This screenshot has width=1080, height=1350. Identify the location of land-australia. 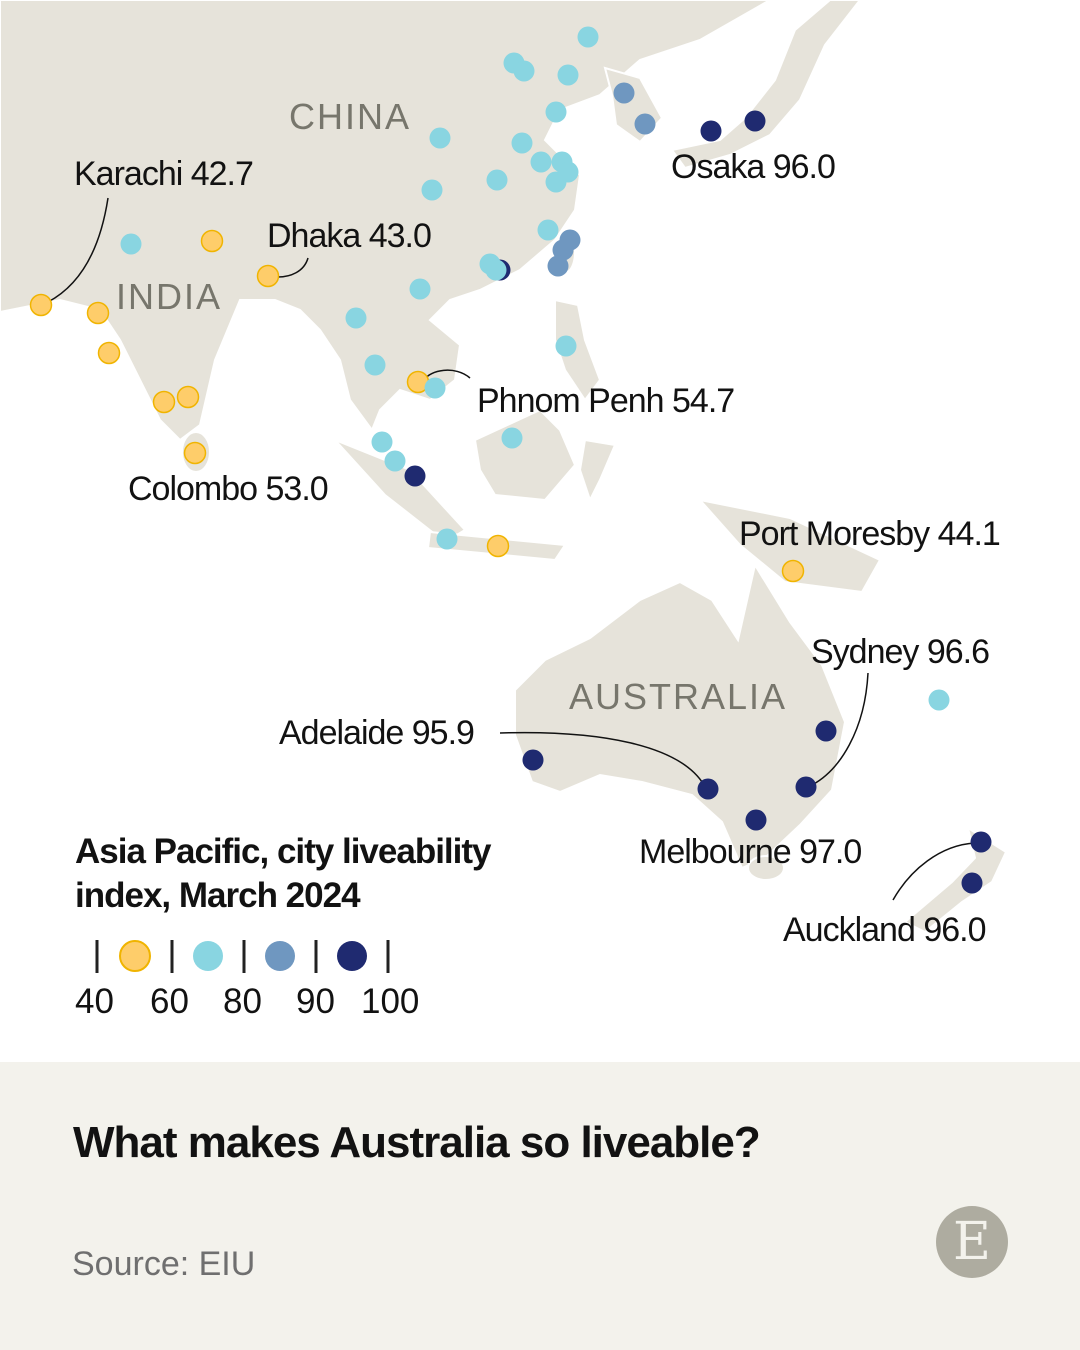
(680, 716).